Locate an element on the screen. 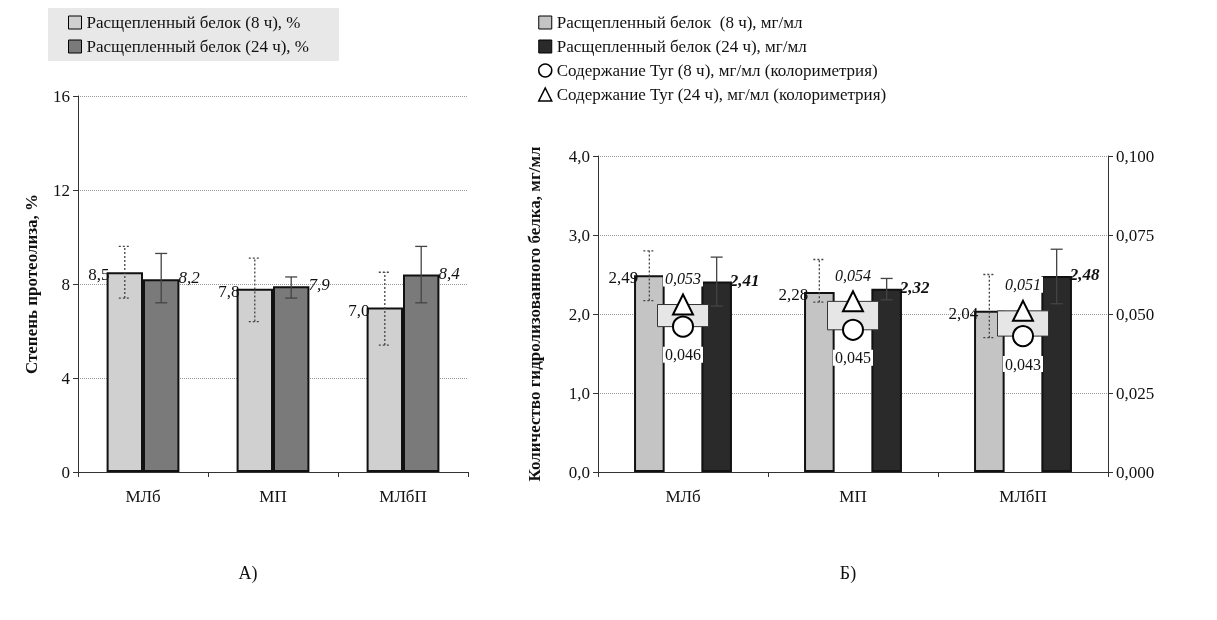  data-label: 8,2 is located at coordinates (189, 278).